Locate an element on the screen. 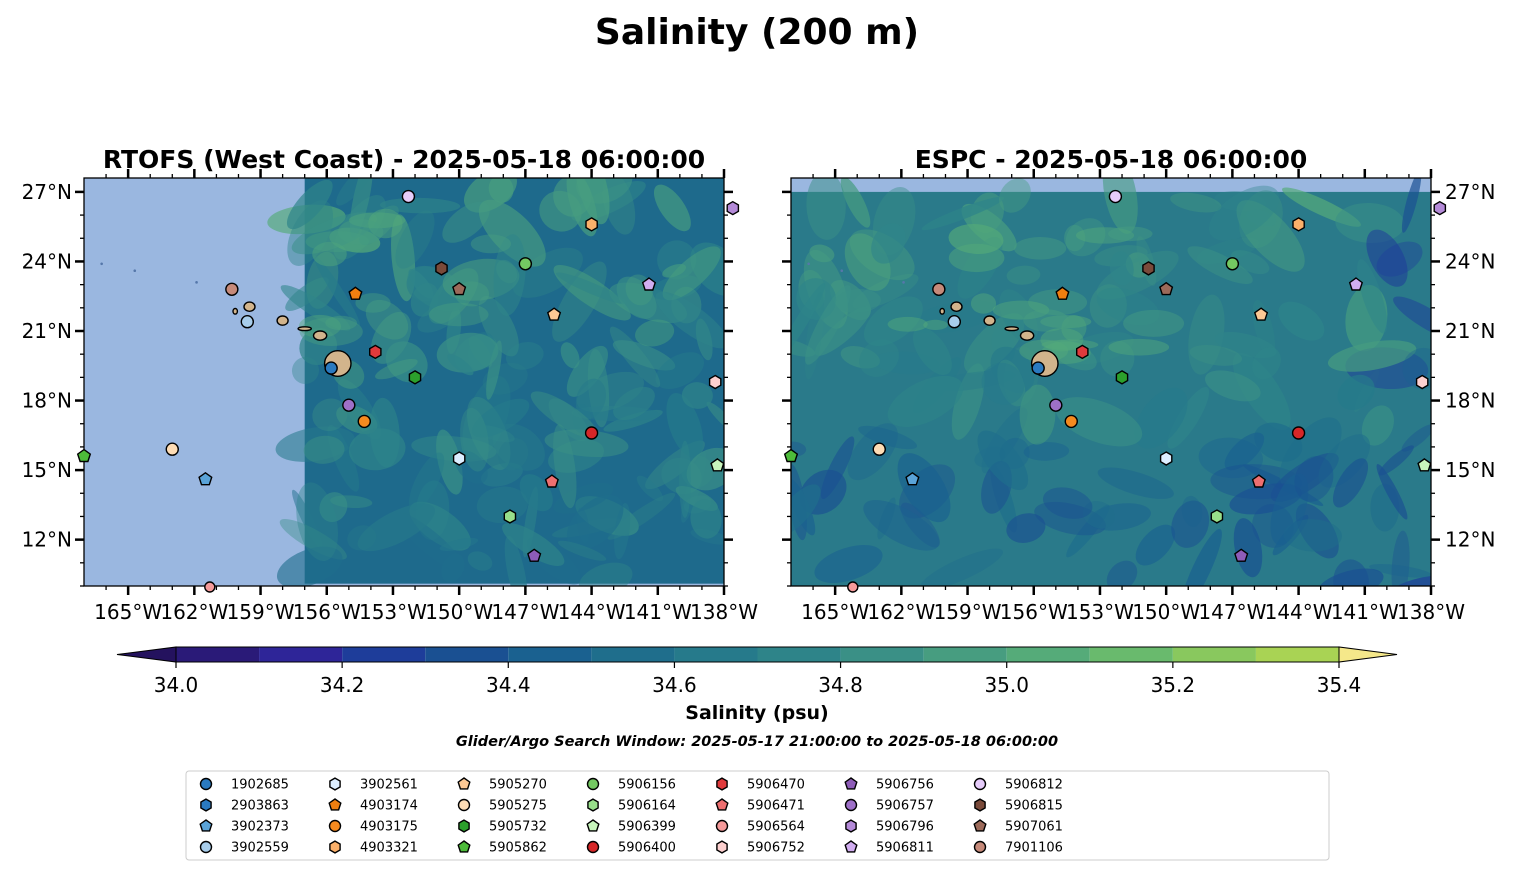  legend-label: 5906752 is located at coordinates (776, 848).